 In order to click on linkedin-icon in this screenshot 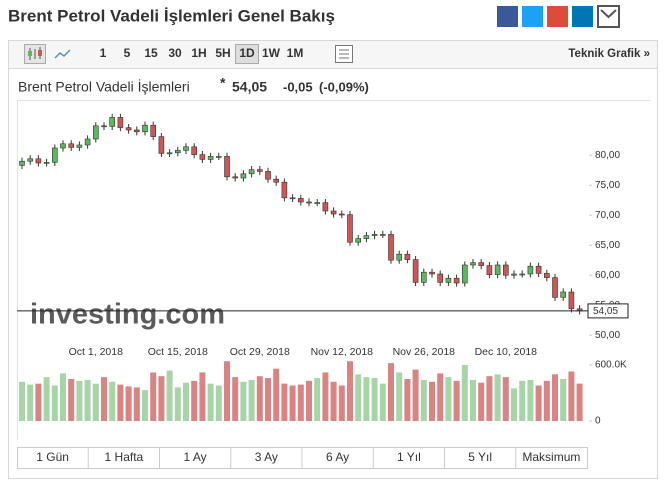, I will do `click(582, 16)`.